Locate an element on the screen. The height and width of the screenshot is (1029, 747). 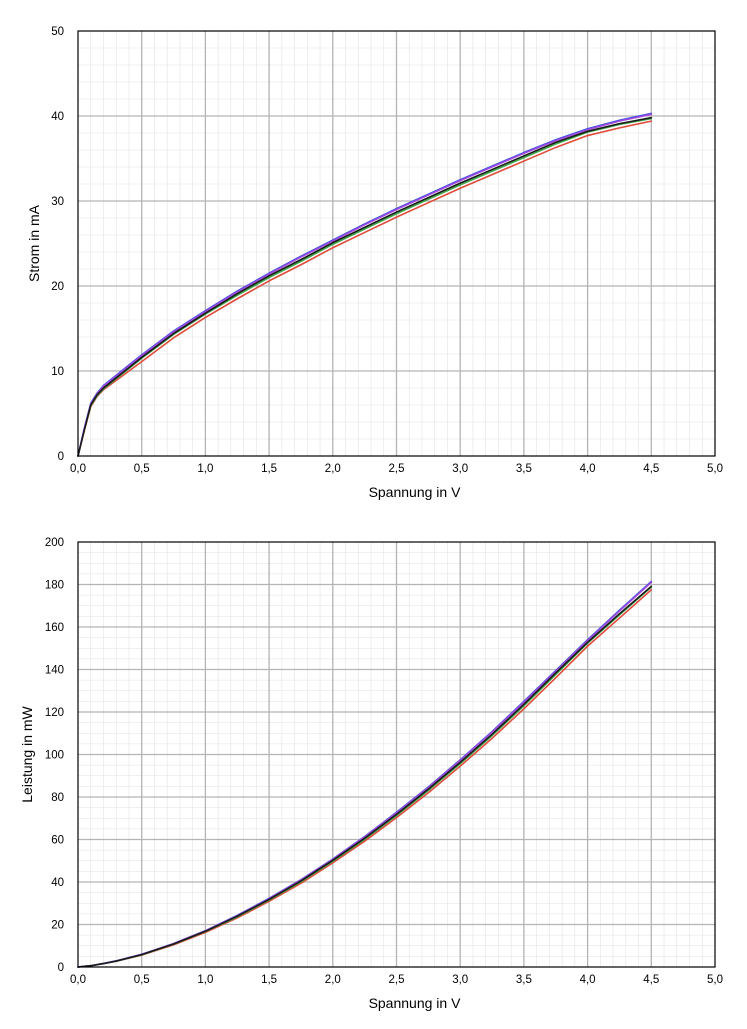
y-tick-label: 140 is located at coordinates (54, 671).